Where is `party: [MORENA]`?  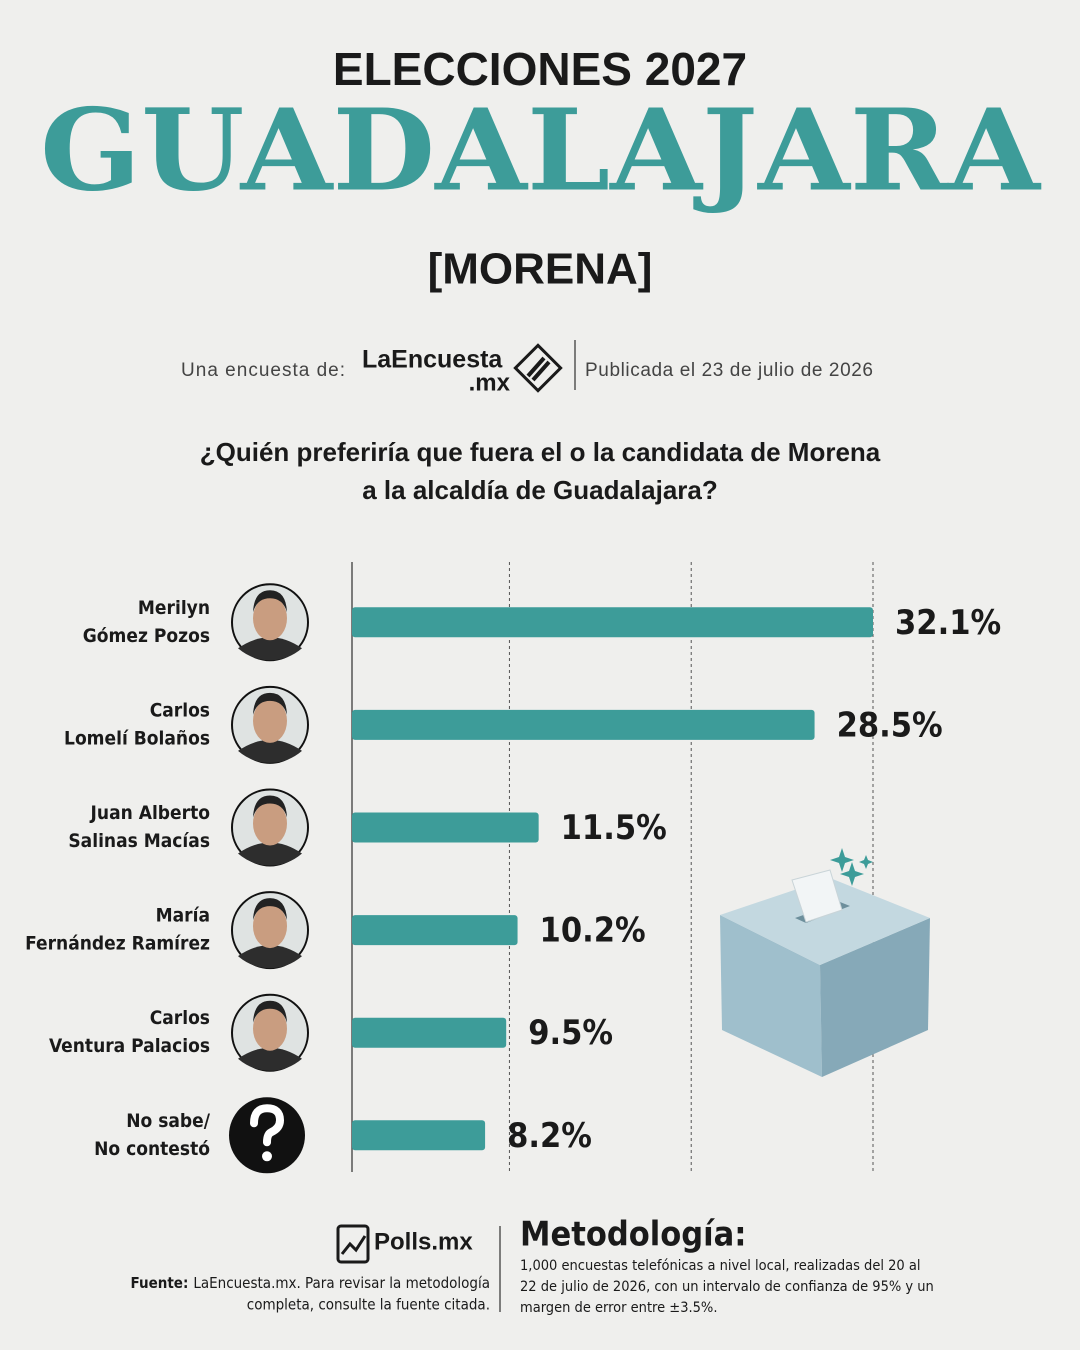 party: [MORENA] is located at coordinates (540, 269).